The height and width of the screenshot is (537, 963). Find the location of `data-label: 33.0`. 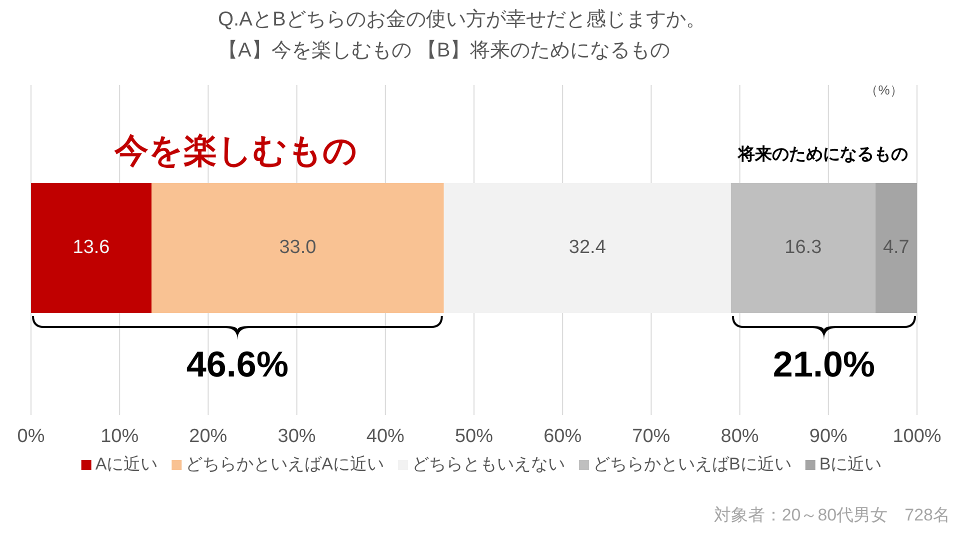

data-label: 33.0 is located at coordinates (297, 247).